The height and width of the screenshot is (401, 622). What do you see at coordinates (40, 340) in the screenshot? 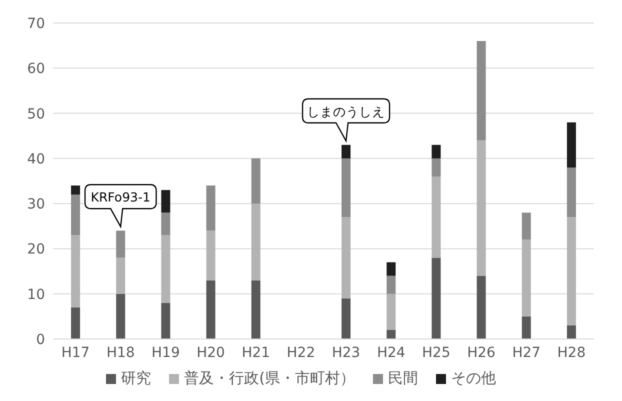
I see `y-tick-label: 0` at bounding box center [40, 340].